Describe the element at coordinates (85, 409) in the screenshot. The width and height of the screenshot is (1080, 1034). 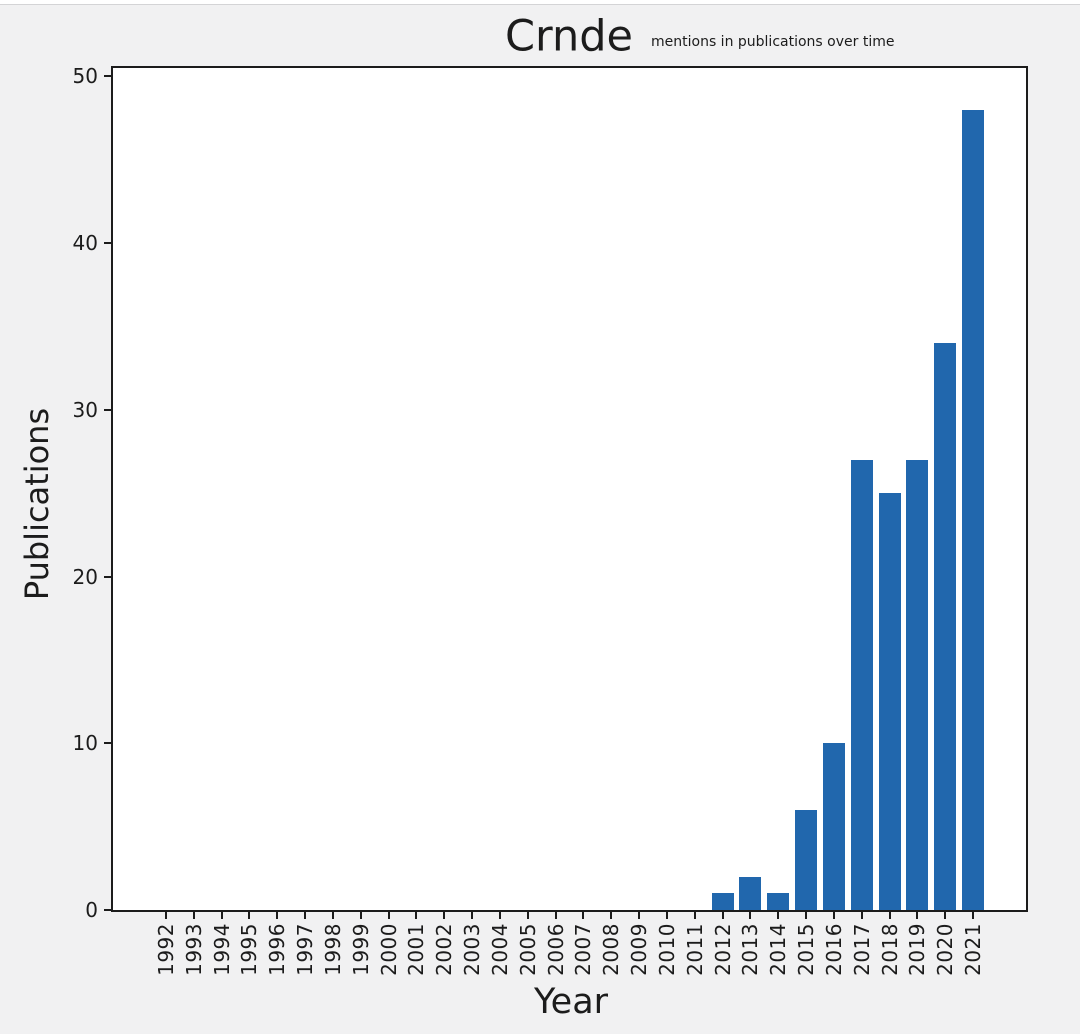
I see `y-tick-label: 30` at that location.